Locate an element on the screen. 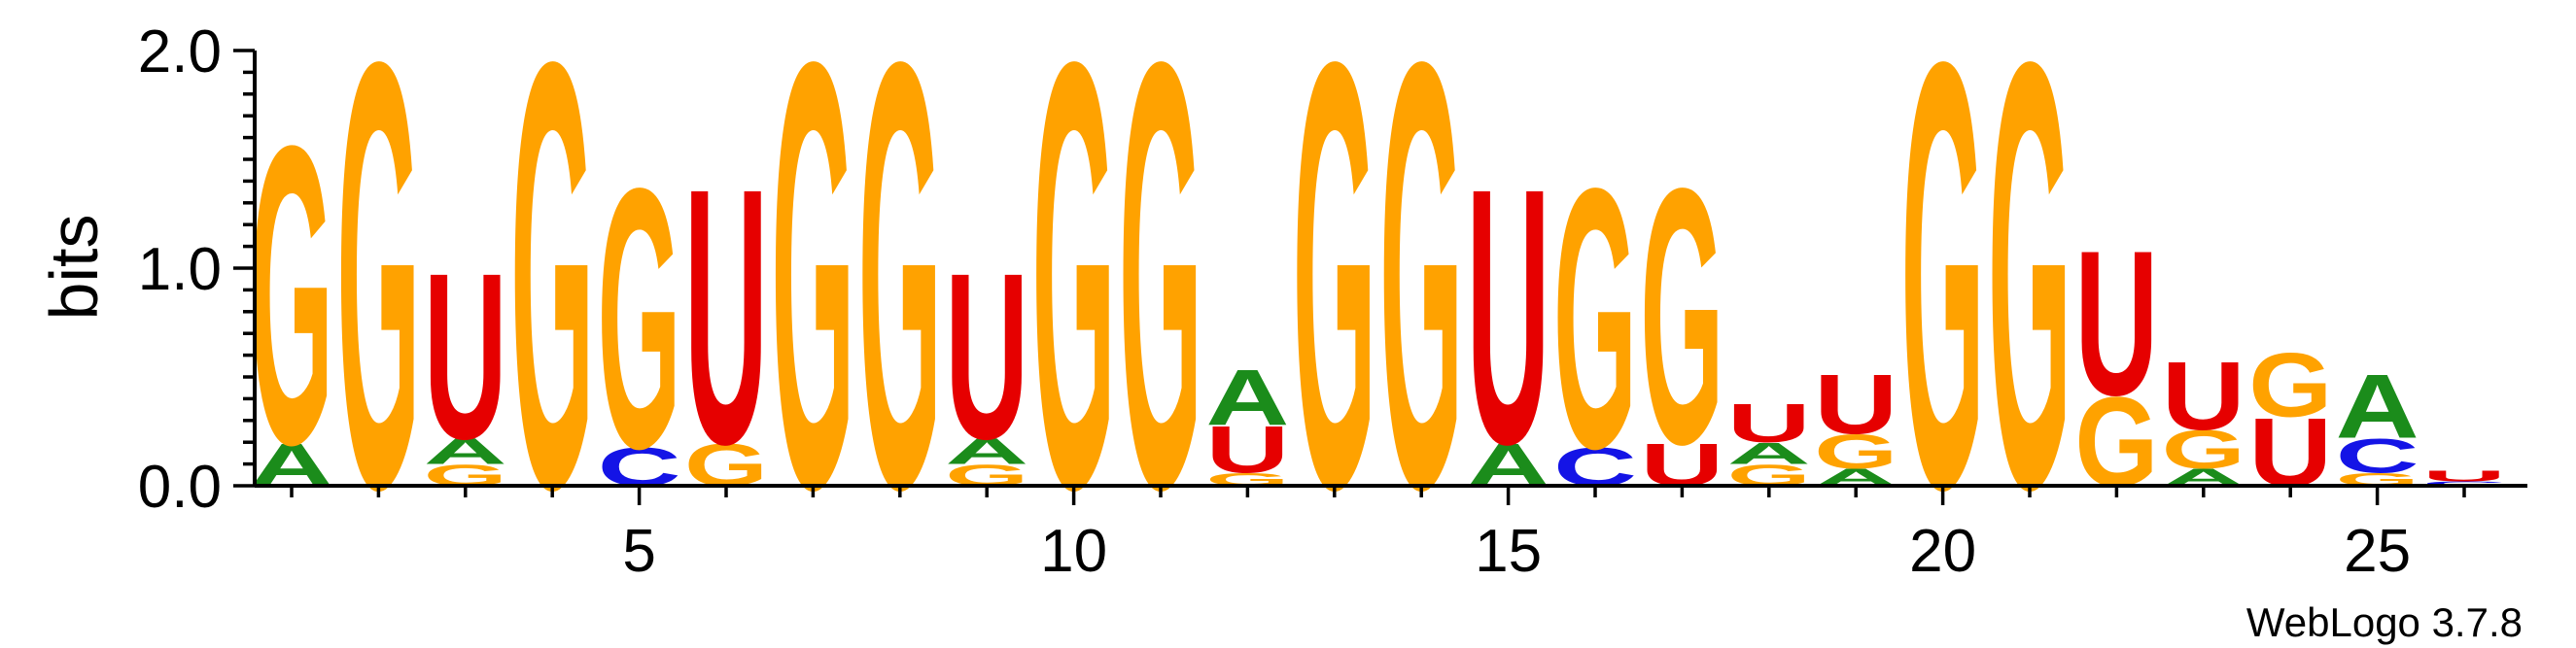 This screenshot has width=2576, height=648. y-tick-label: 1.0 is located at coordinates (180, 269).